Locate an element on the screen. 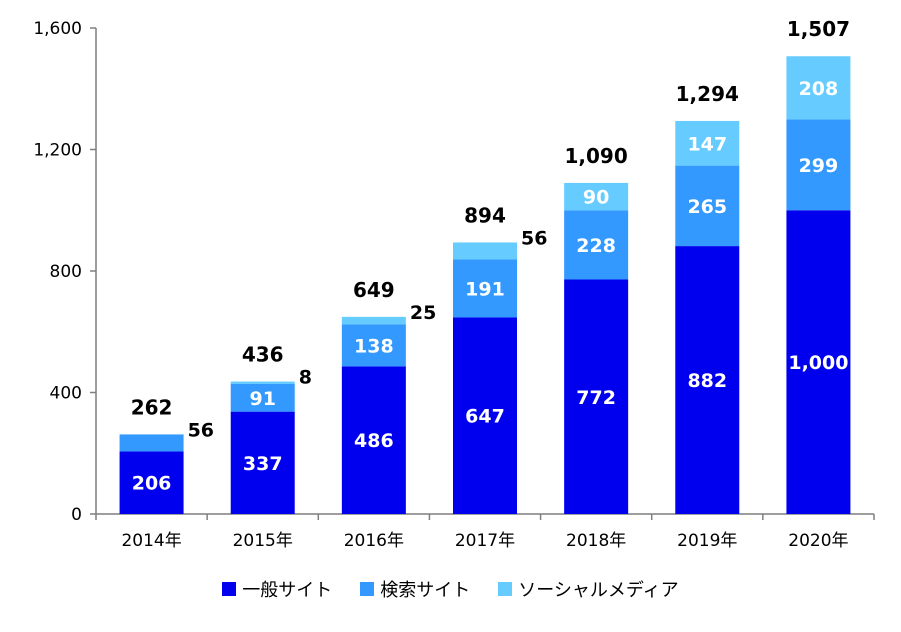 This screenshot has height=632, width=901. data-label: 299 is located at coordinates (819, 166).